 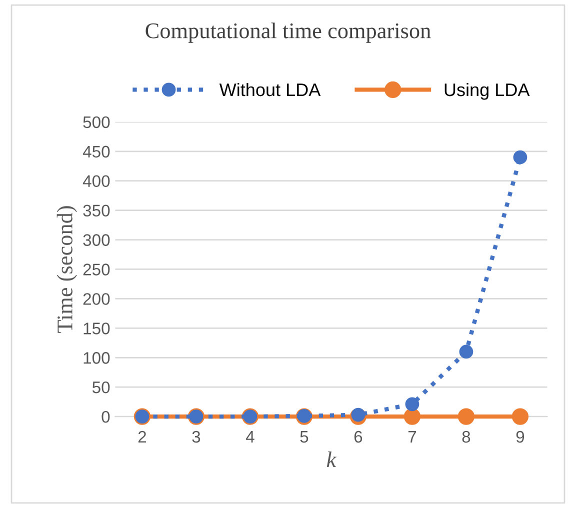 I want to click on y-tick-label: 500, so click(x=96, y=122).